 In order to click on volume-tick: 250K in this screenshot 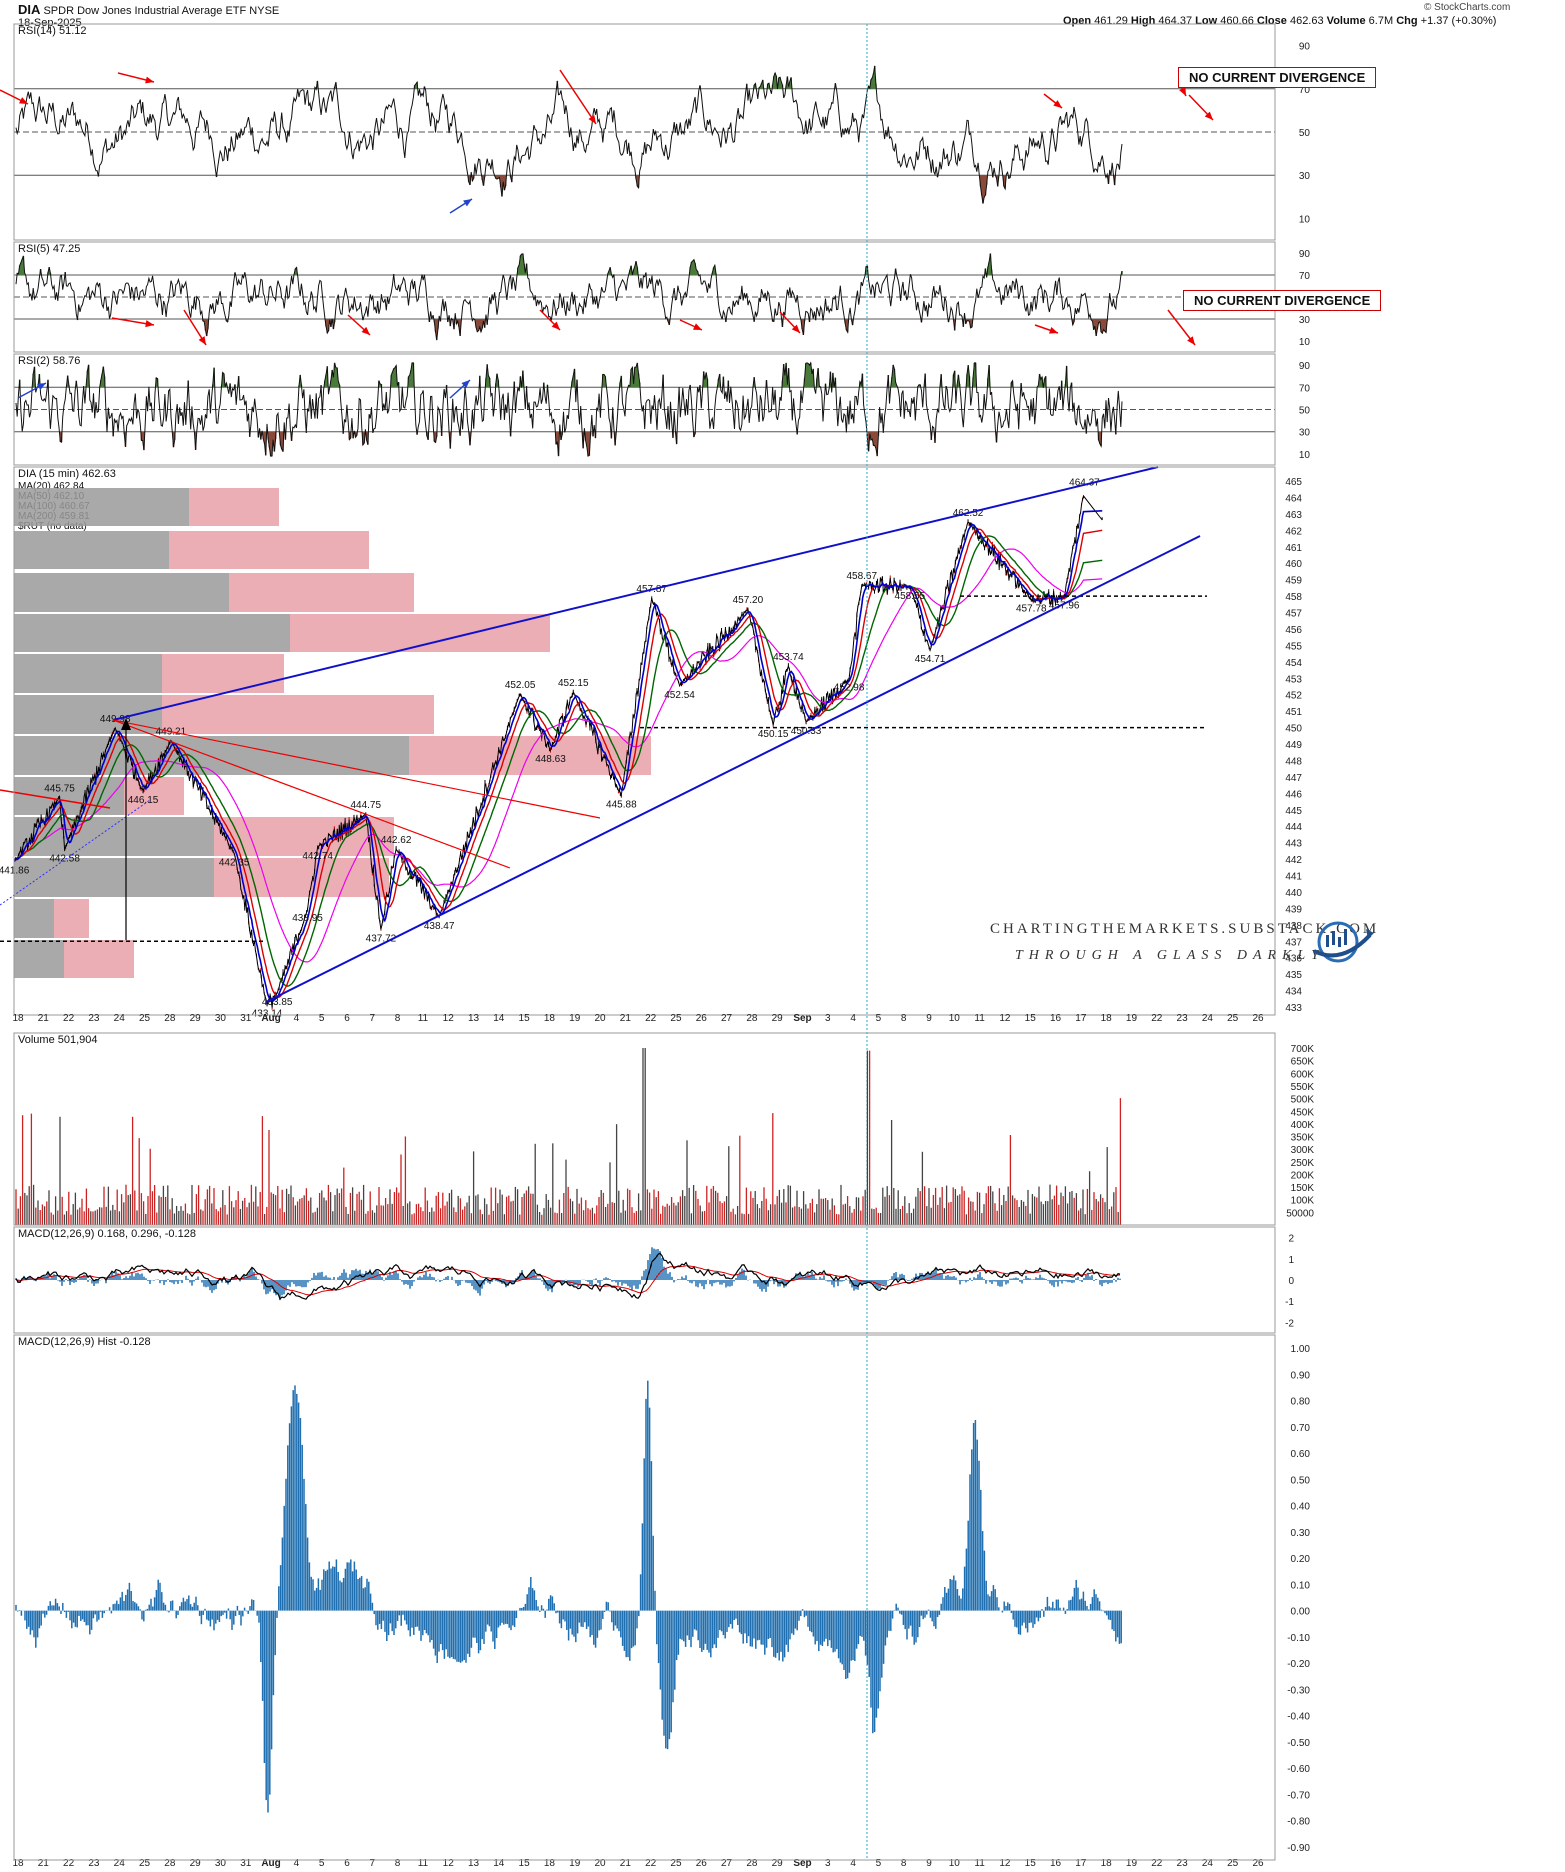, I will do `click(1303, 1163)`.